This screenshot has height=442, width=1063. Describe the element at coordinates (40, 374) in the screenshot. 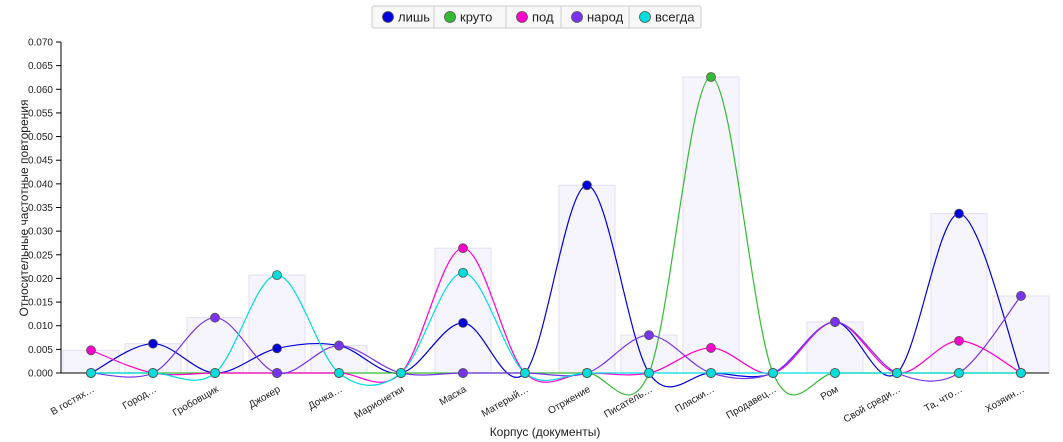

I see `y-tick-label: 0.000` at that location.